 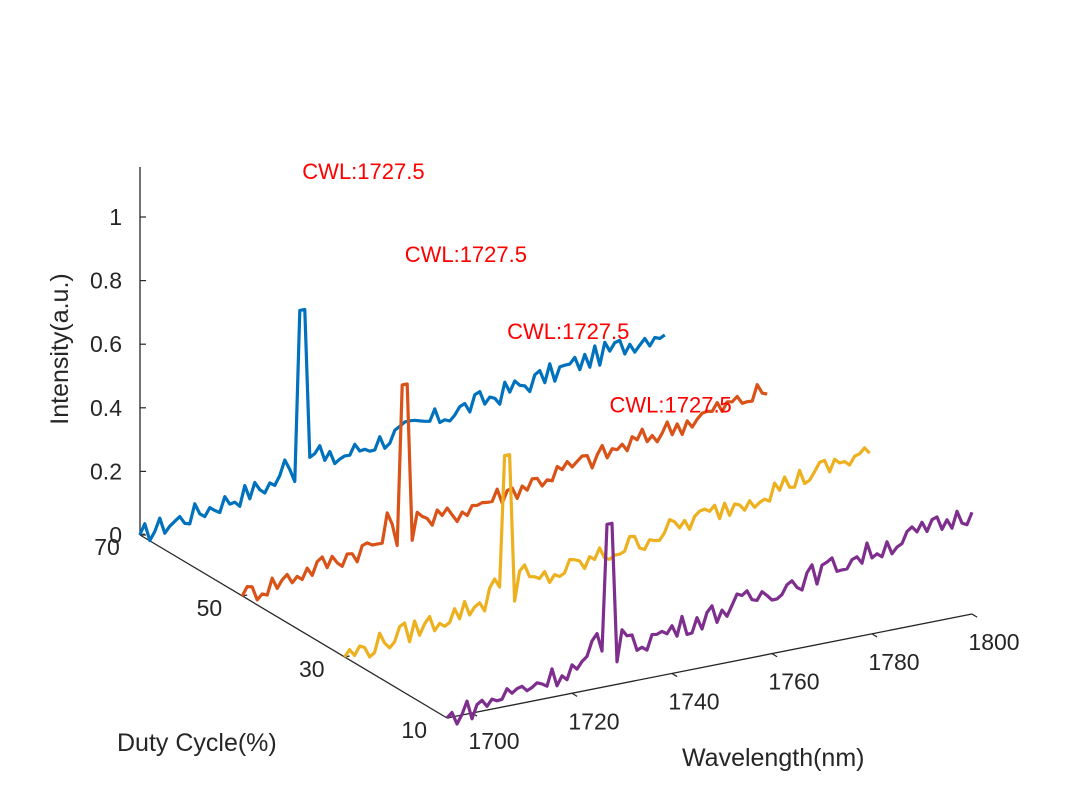 What do you see at coordinates (516, 288) in the screenshot?
I see `annotations: CWL:1727.5 CWL:1727.5 CWL:1727.5 CWL:1727.5` at bounding box center [516, 288].